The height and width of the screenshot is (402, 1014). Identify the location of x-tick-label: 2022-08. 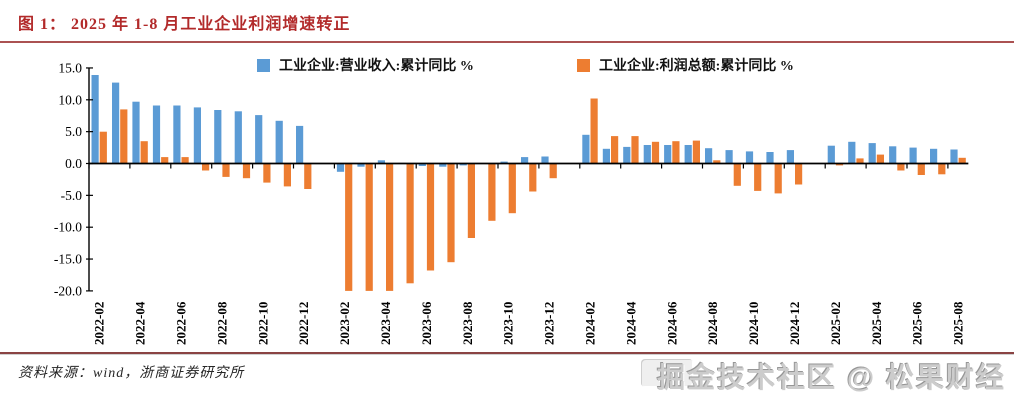
(221, 323).